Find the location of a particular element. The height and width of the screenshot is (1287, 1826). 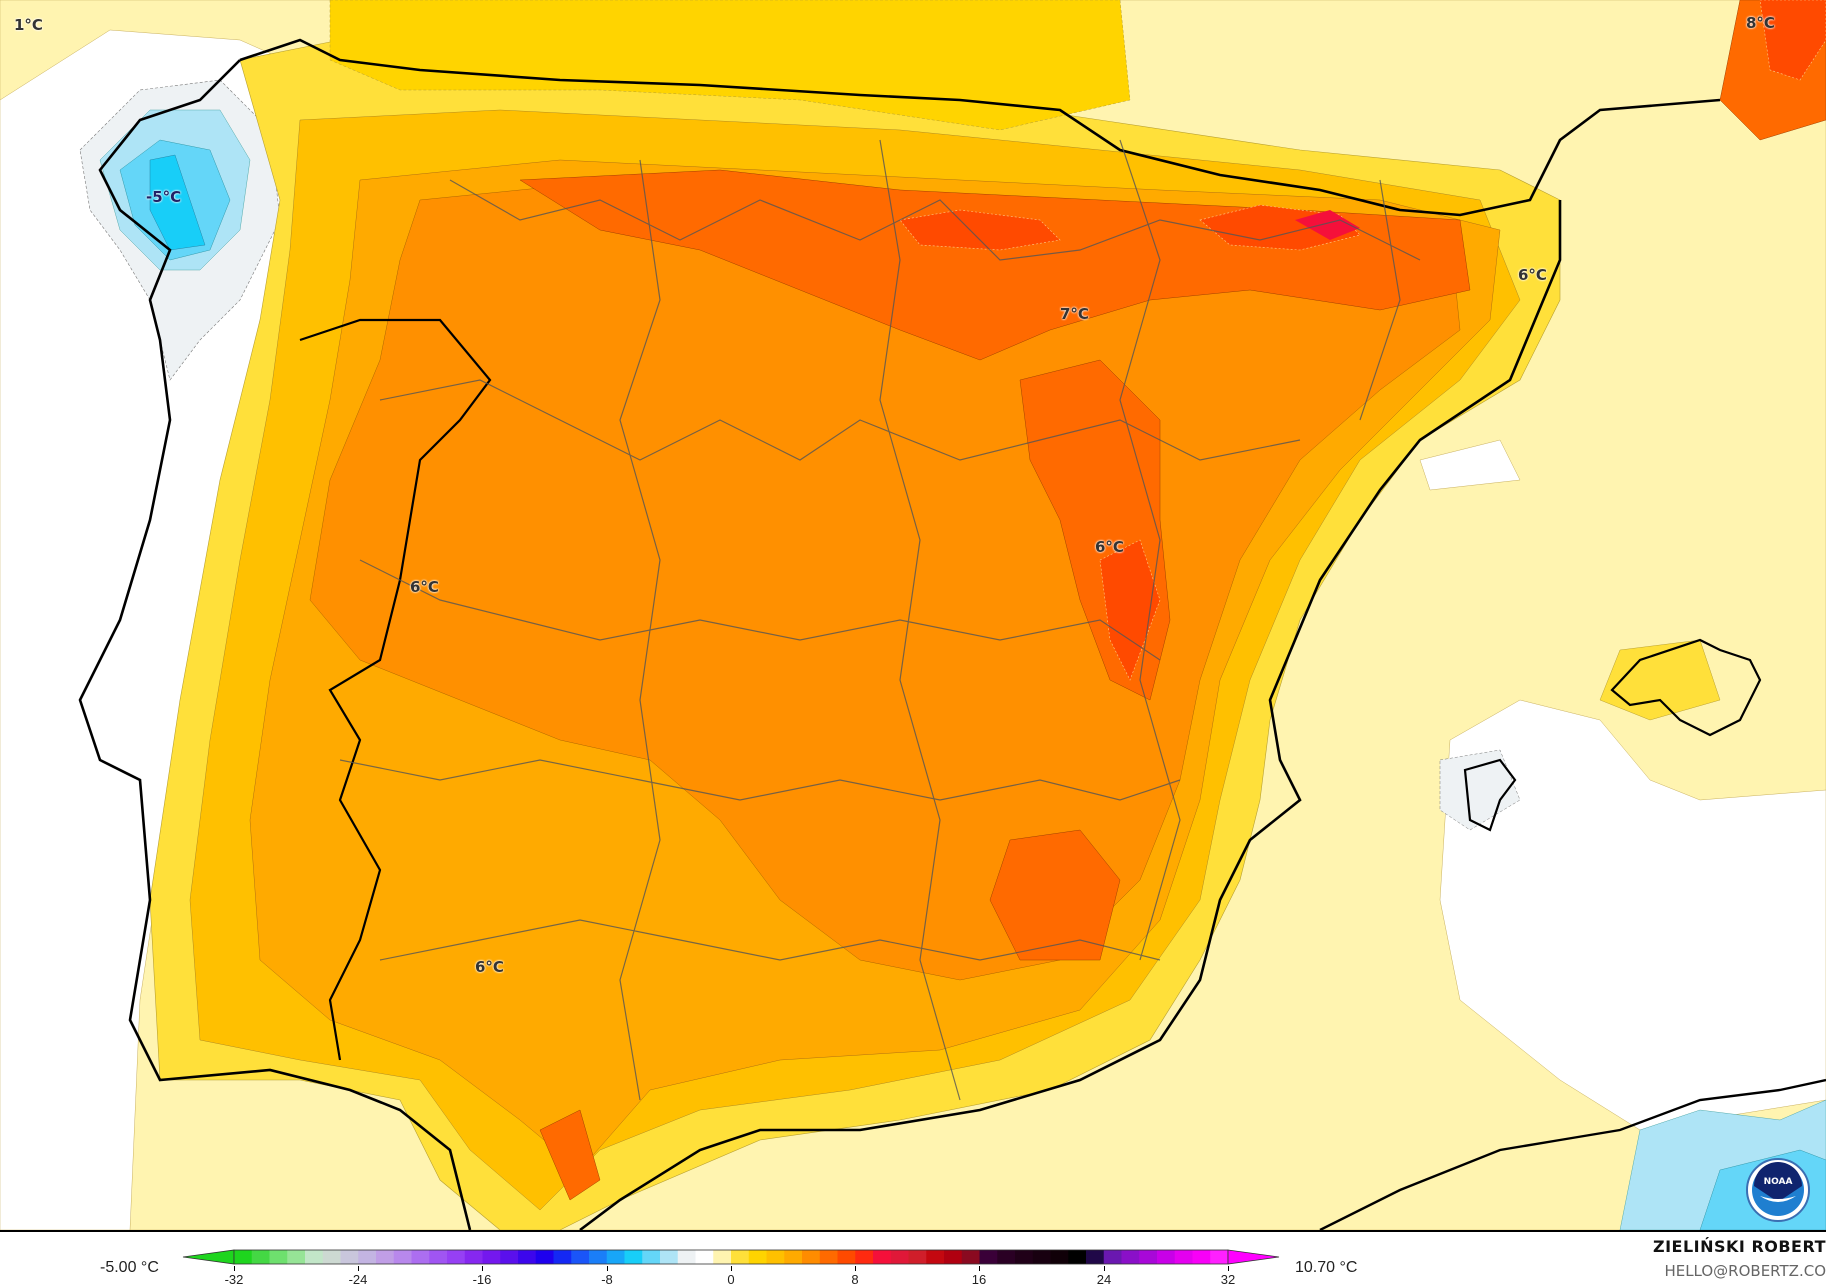

temp-label: 8°C is located at coordinates (1760, 23).